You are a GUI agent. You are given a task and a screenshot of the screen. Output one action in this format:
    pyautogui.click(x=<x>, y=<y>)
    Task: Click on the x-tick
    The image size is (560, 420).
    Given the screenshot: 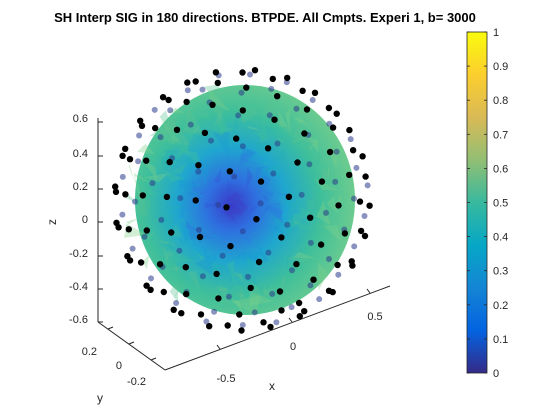 What is the action you would take?
    pyautogui.click(x=290, y=320)
    